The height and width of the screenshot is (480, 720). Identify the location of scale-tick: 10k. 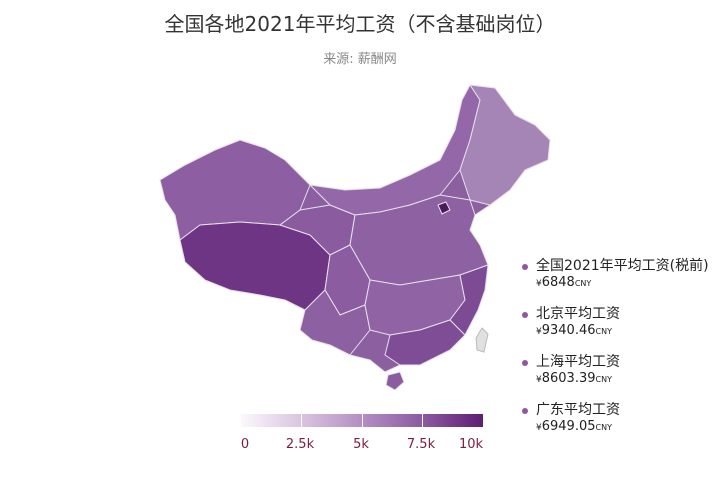
(471, 444).